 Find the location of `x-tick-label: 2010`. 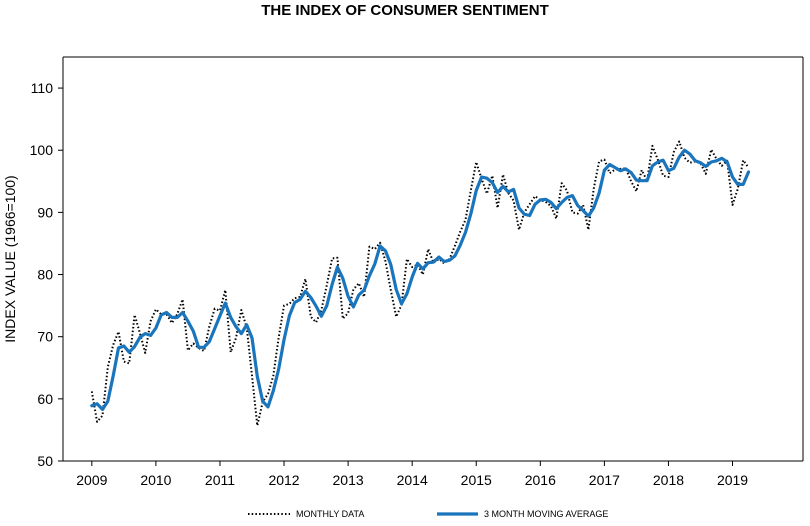

x-tick-label: 2010 is located at coordinates (155, 480).